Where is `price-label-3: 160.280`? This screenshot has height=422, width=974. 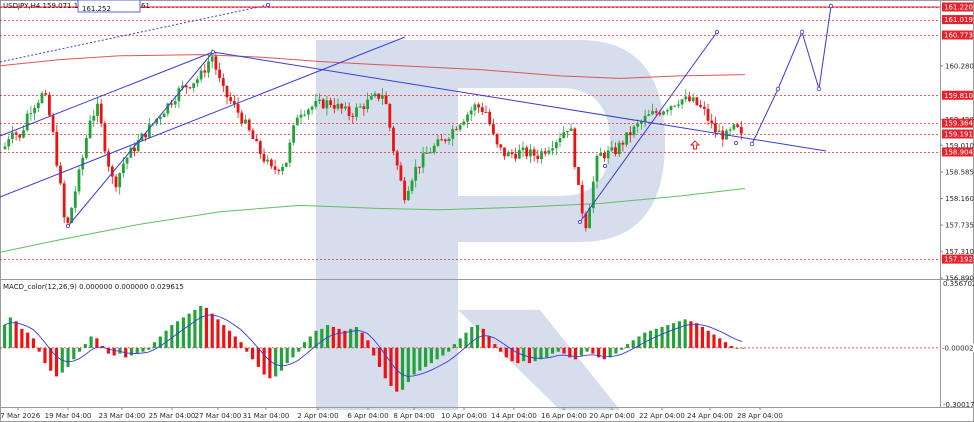 price-label-3: 160.280 is located at coordinates (959, 66).